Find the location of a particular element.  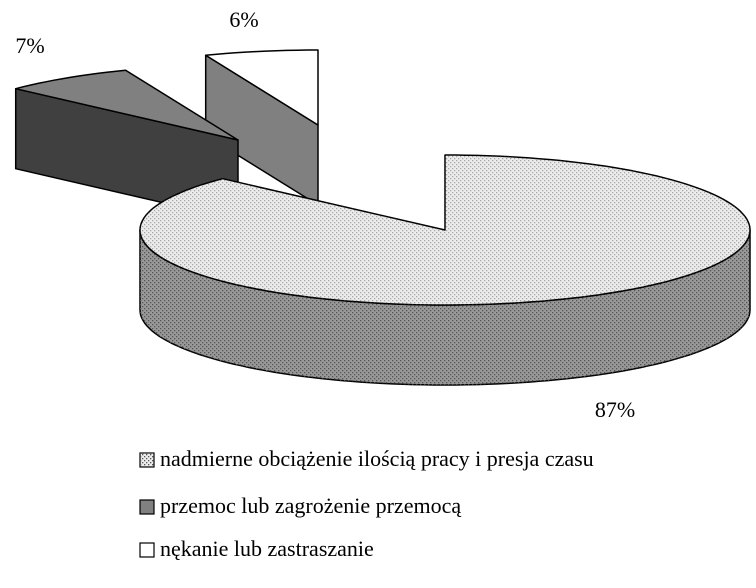

data-label: 7% is located at coordinates (29, 45).